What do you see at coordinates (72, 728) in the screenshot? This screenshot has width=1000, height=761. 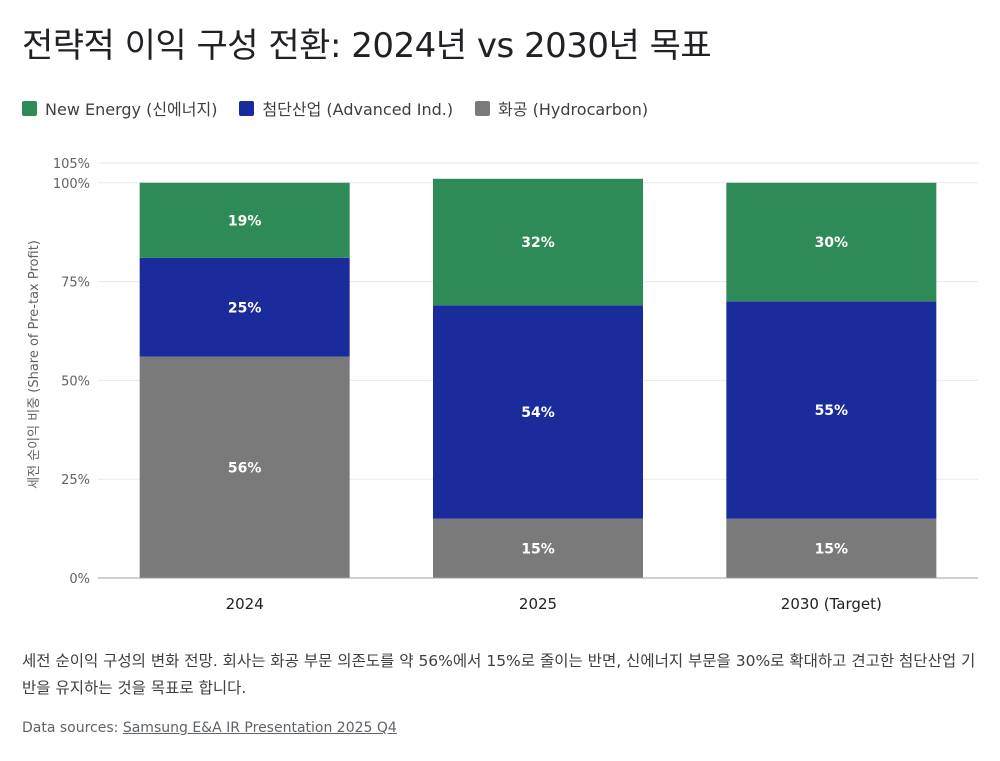 I see `source-prefix: Data sources:` at bounding box center [72, 728].